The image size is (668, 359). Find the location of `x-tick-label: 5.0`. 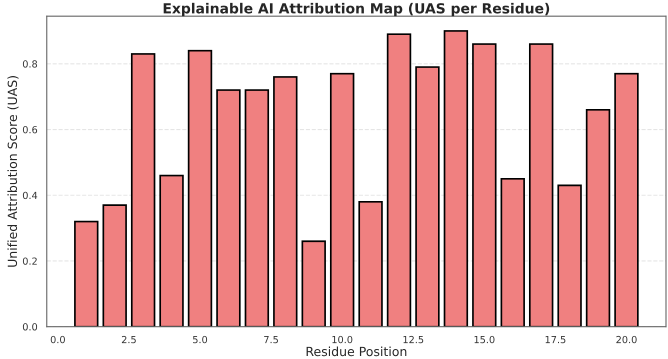

x-tick-label: 5.0 is located at coordinates (200, 340).